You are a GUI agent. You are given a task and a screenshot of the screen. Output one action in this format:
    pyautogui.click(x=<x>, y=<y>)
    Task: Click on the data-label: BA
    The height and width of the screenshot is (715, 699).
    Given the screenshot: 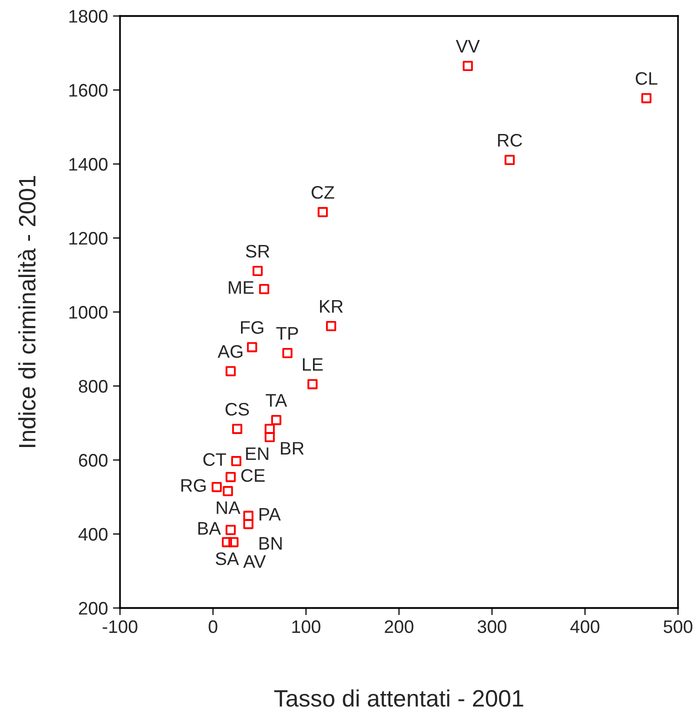 What is the action you would take?
    pyautogui.click(x=209, y=528)
    